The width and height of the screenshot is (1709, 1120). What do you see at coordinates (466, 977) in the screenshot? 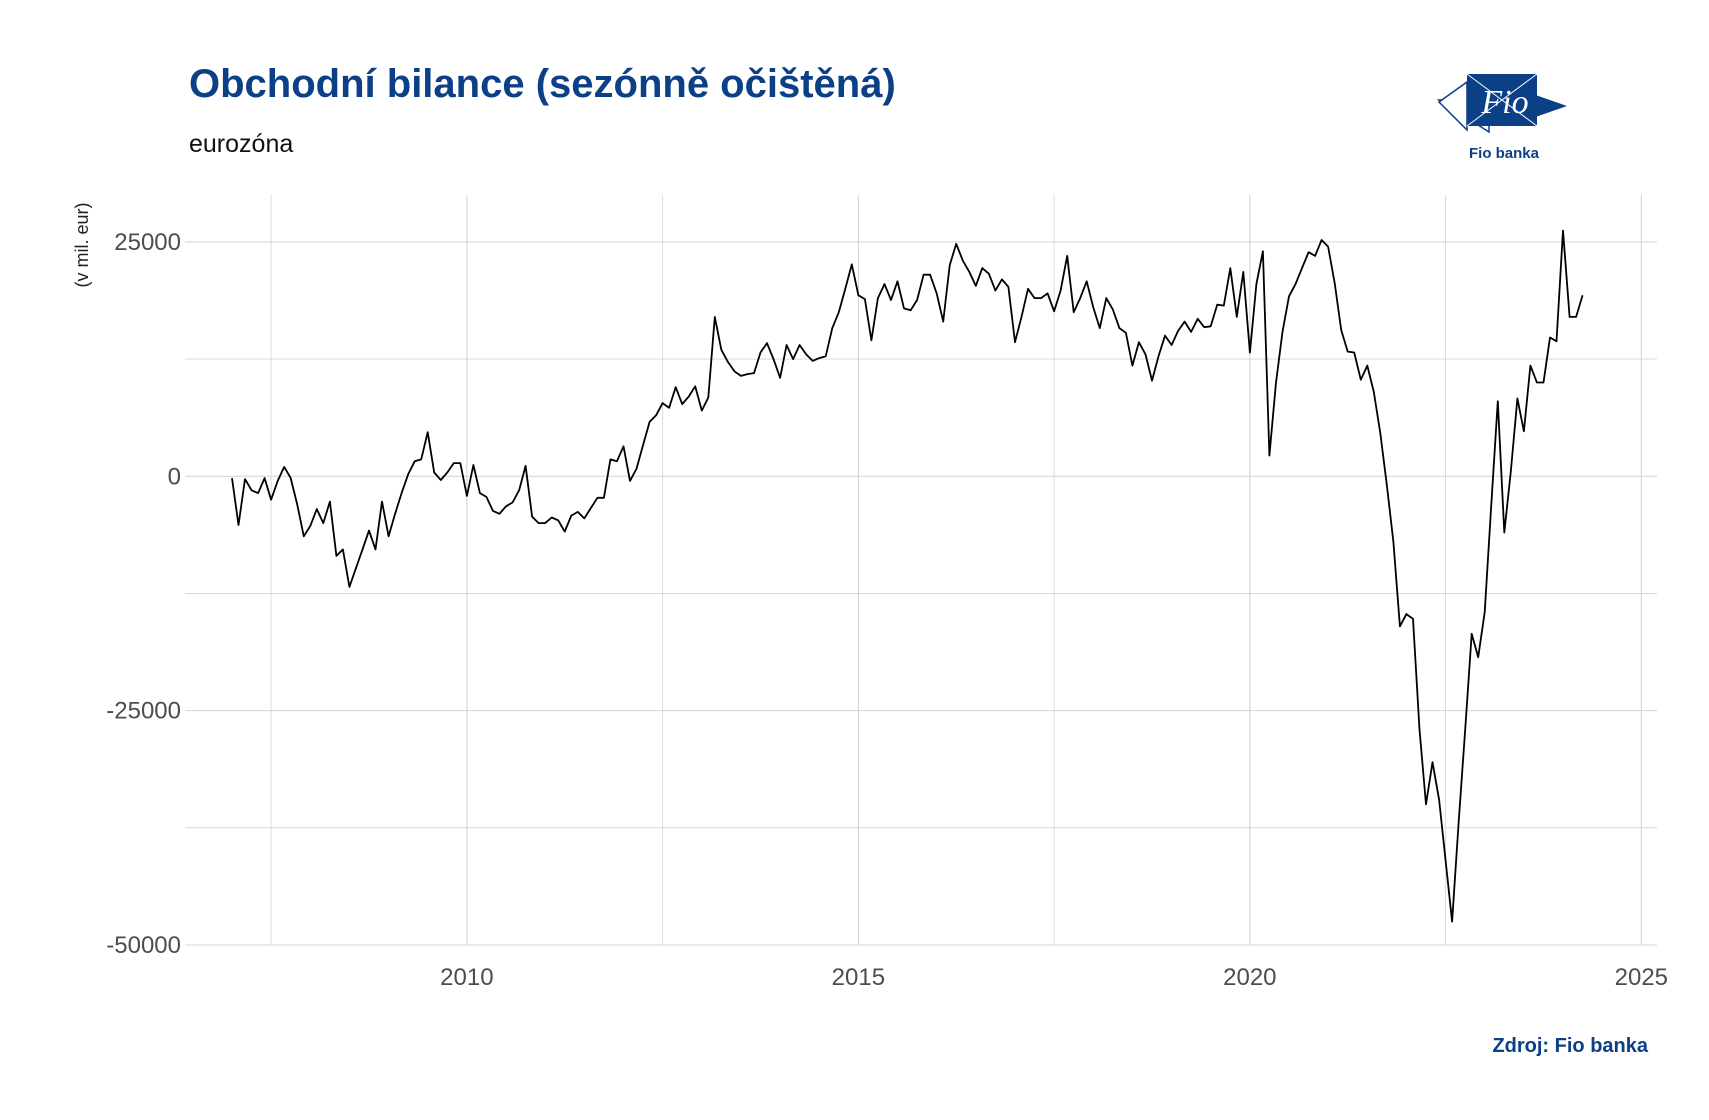
I see `x-tick-label: 2010` at bounding box center [466, 977].